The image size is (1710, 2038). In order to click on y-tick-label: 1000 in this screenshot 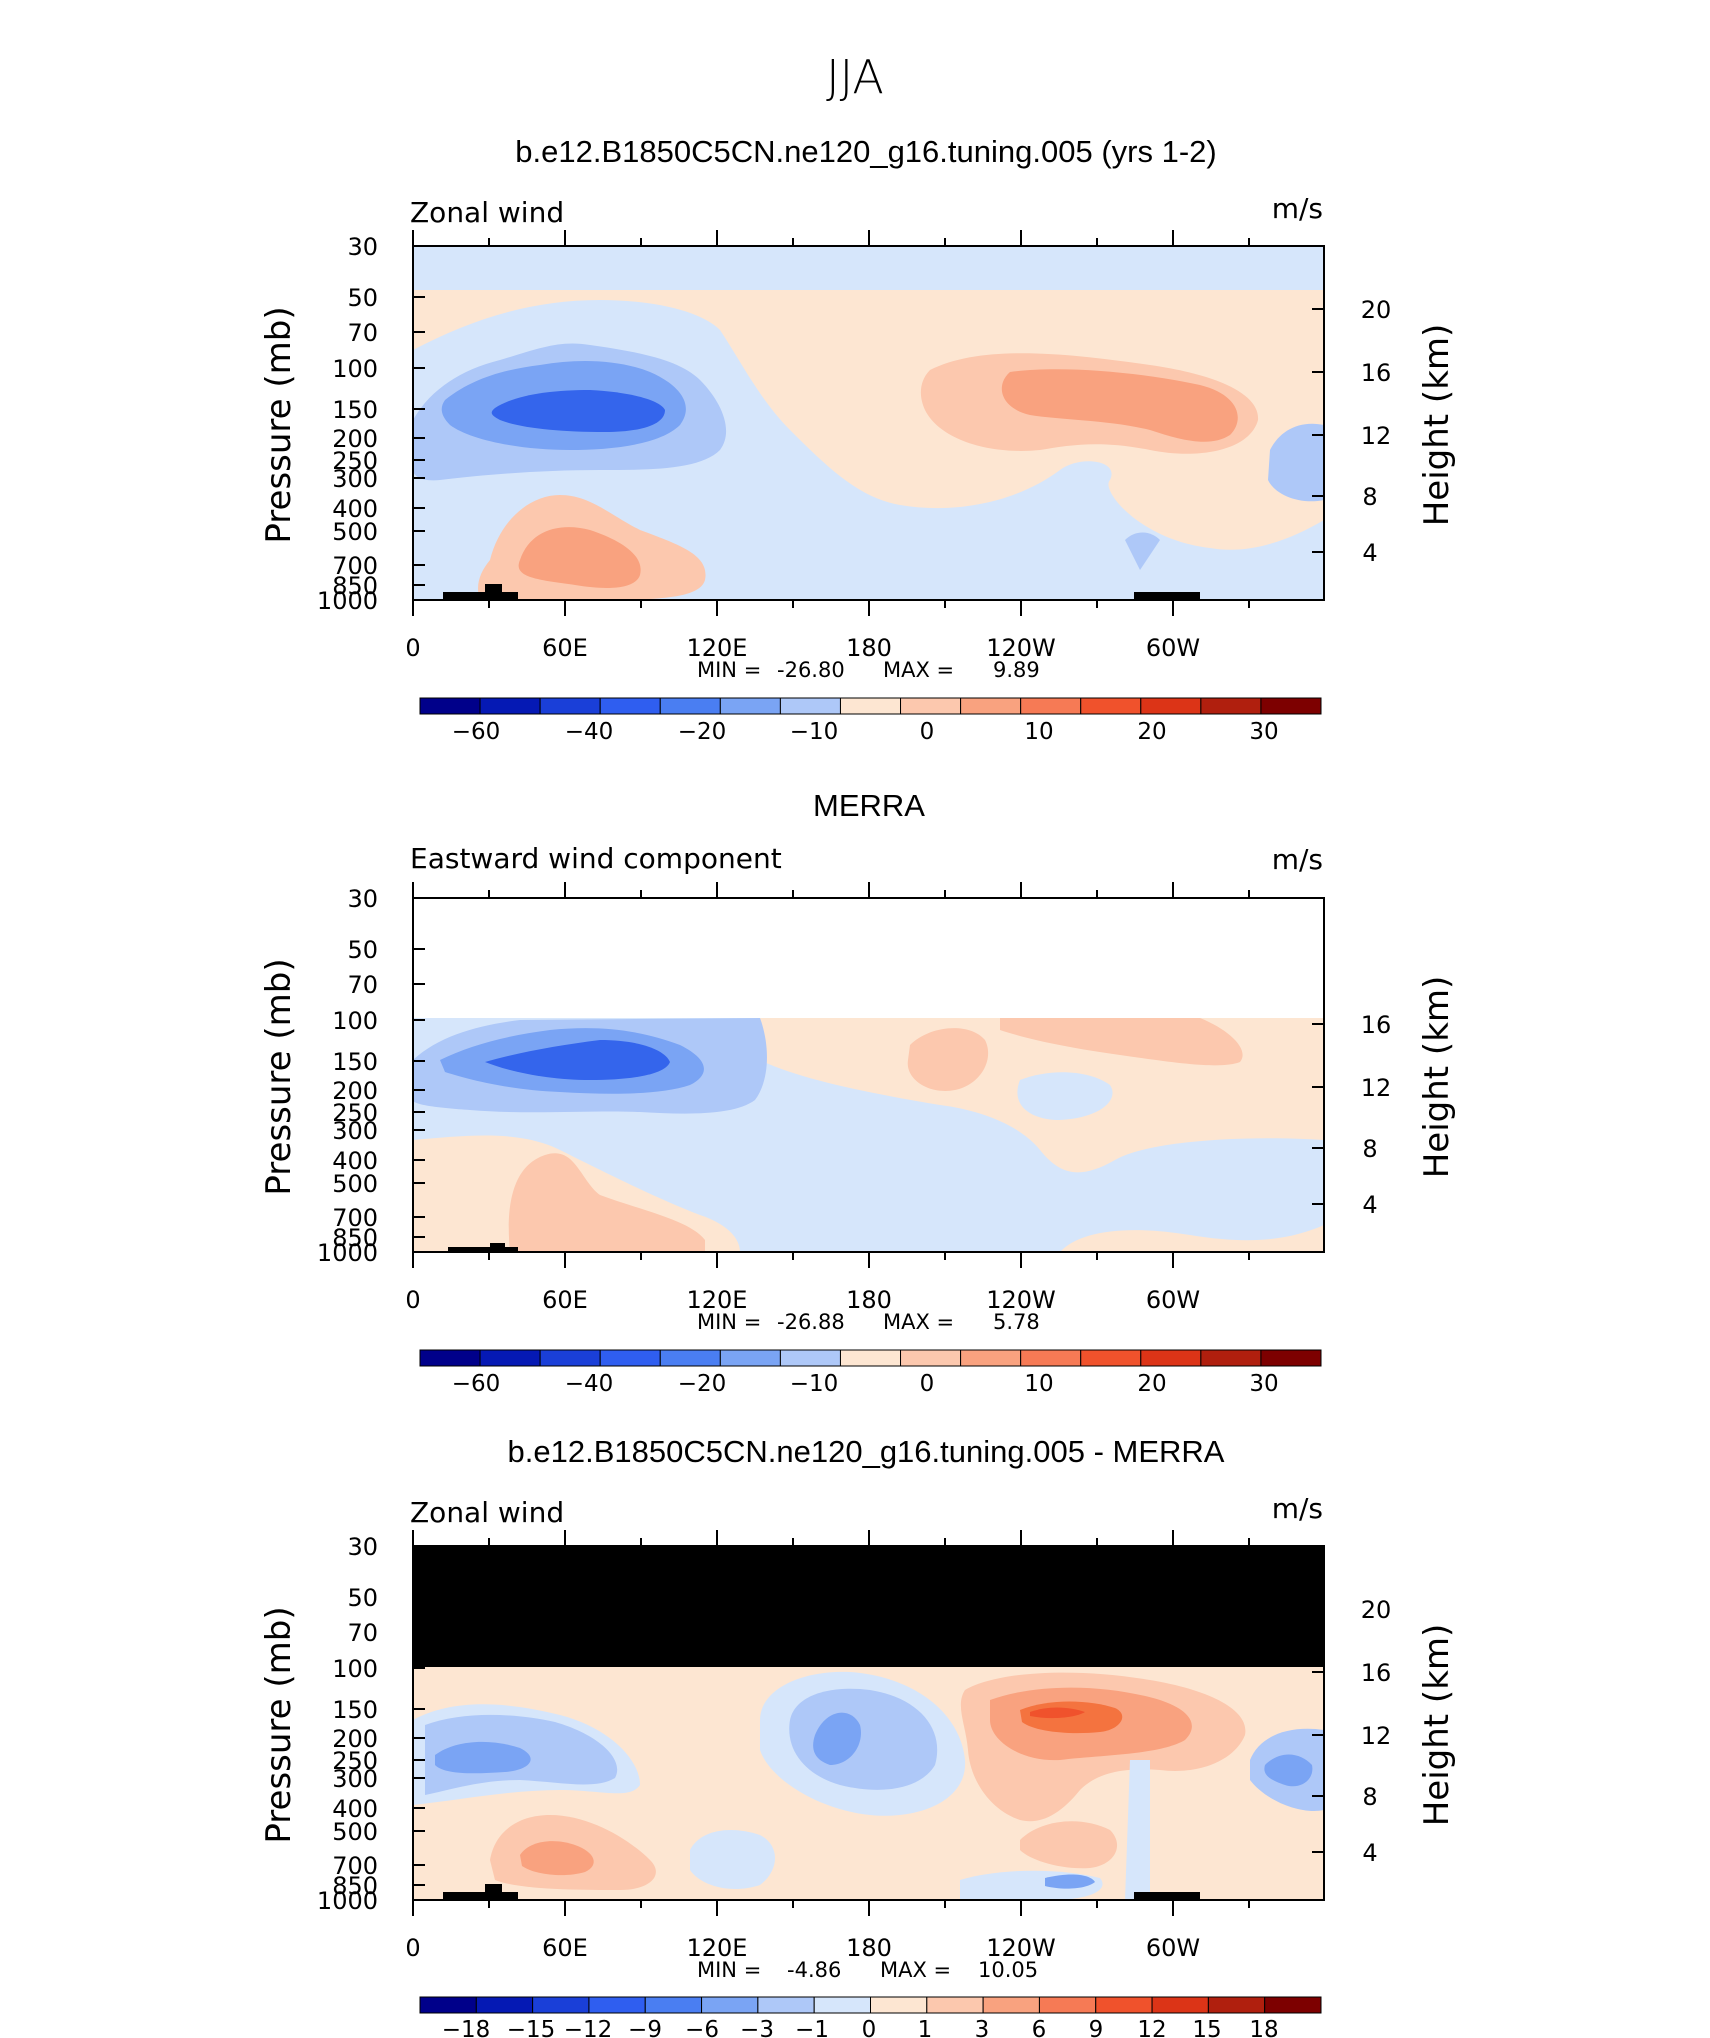, I will do `click(347, 601)`.